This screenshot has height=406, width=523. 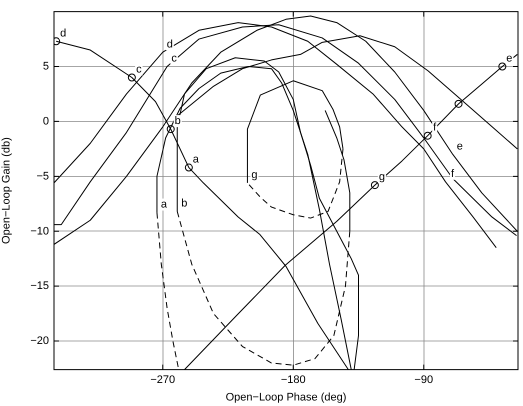 What do you see at coordinates (163, 380) in the screenshot?
I see `x-tick-label: −270` at bounding box center [163, 380].